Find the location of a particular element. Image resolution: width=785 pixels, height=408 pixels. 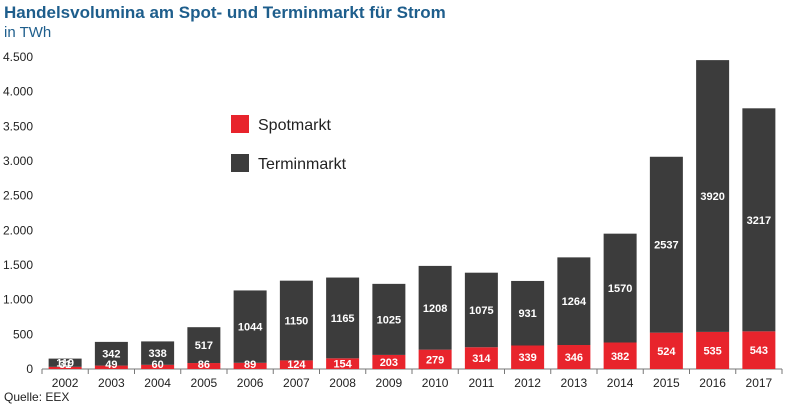

y-tick-label: 500 is located at coordinates (23, 334).